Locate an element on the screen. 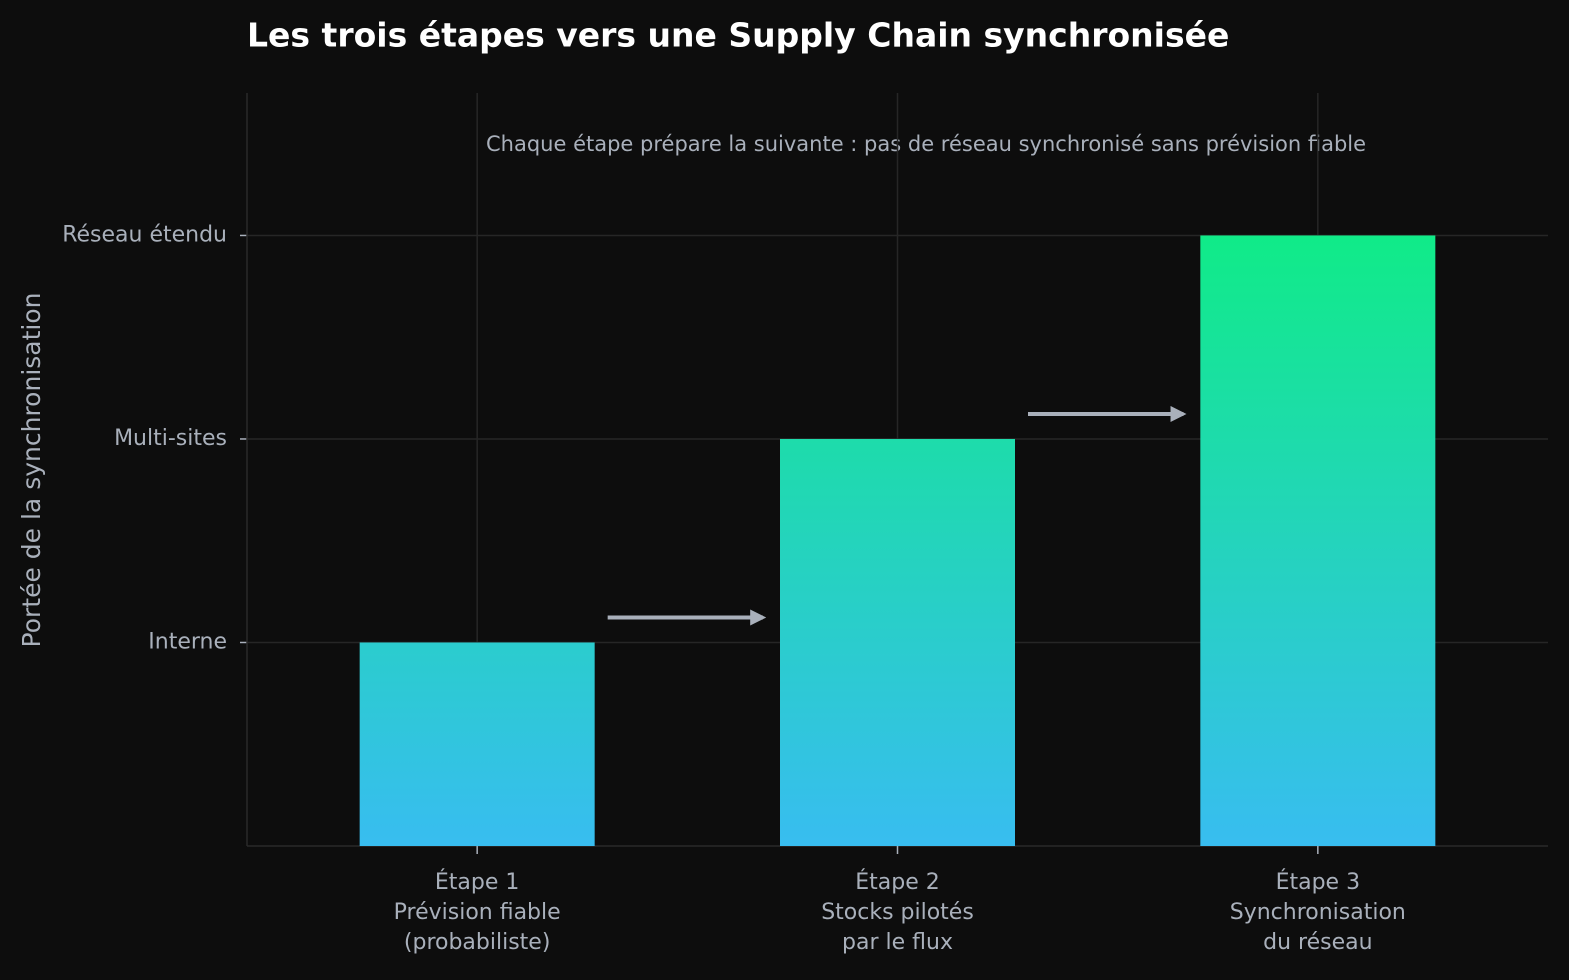  x-tick-label: Étape 1 Prévision fiable (probabiliste) is located at coordinates (477, 912).